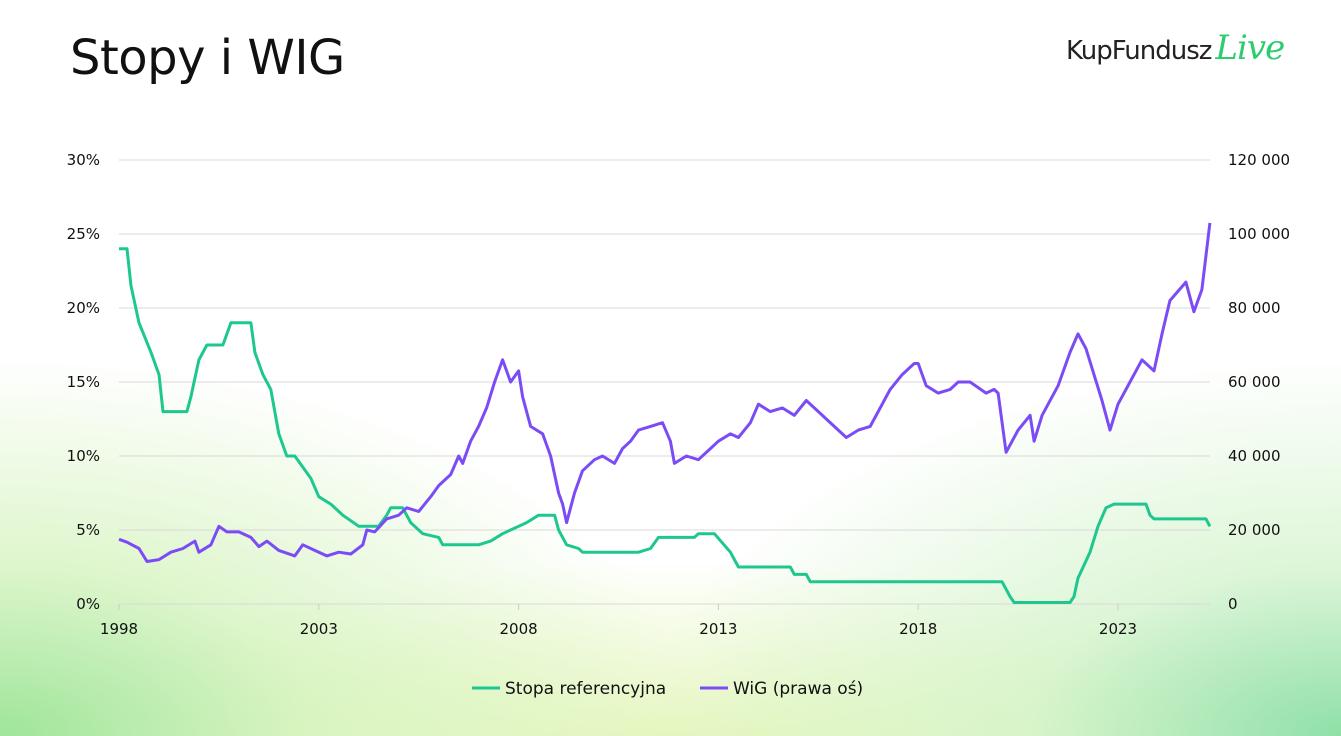 The image size is (1341, 736). Describe the element at coordinates (83, 456) in the screenshot. I see `y-tick-label-left: 10%` at that location.